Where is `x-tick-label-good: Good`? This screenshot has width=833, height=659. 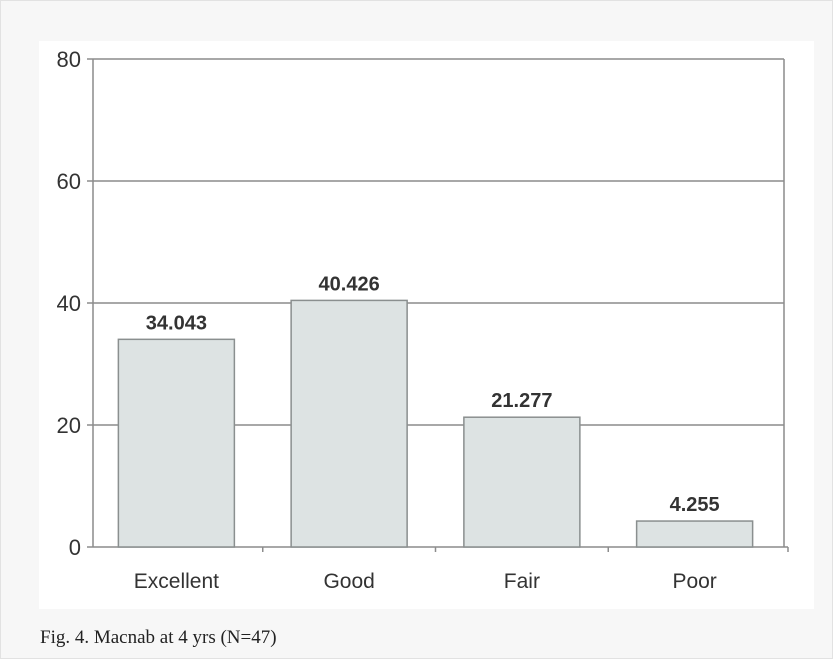
x-tick-label-good: Good is located at coordinates (348, 581).